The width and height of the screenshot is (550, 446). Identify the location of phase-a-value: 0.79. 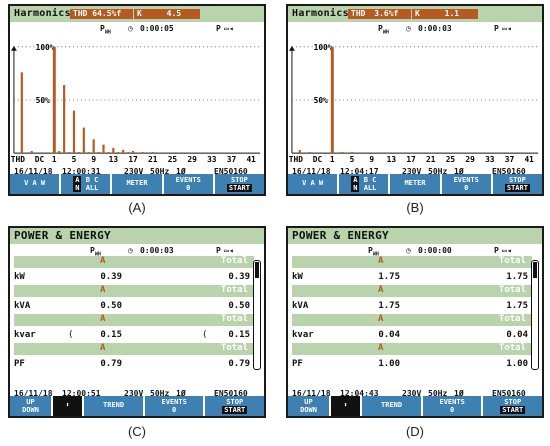
(111, 364).